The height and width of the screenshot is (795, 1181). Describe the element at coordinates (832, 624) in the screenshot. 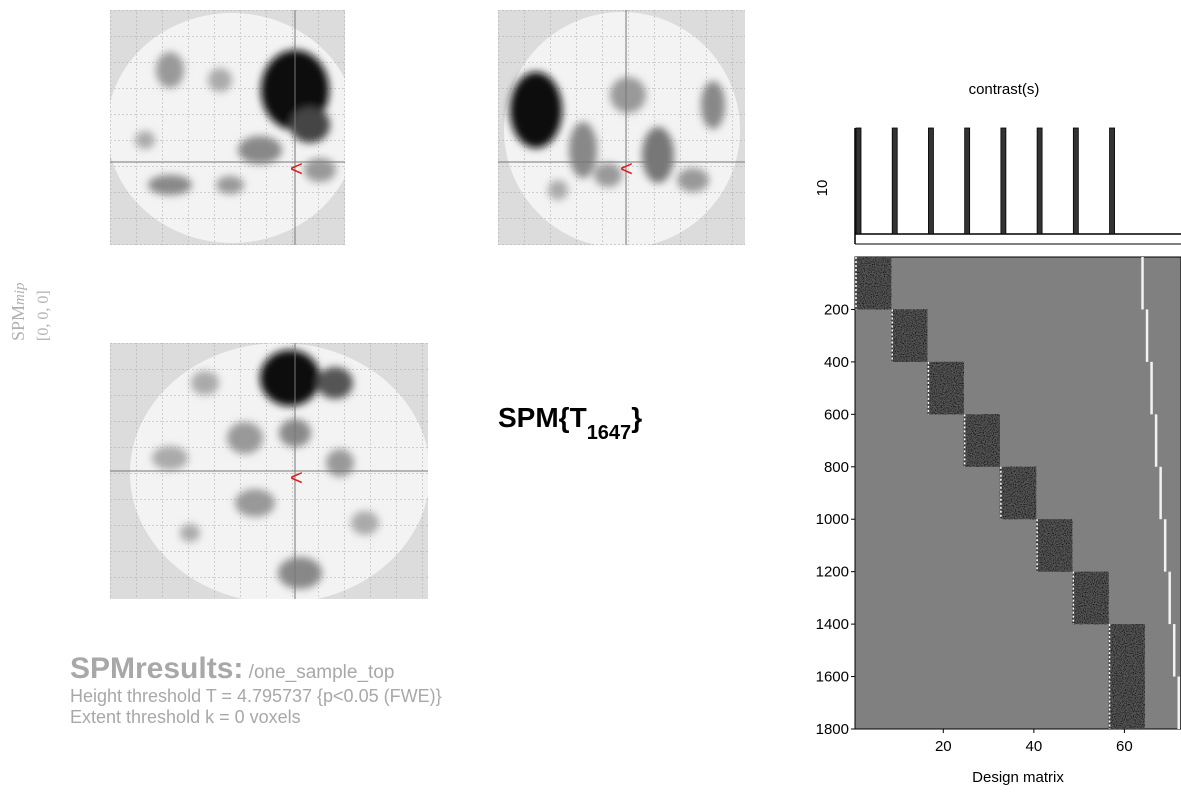

I see `y-tick-label: 1400` at that location.